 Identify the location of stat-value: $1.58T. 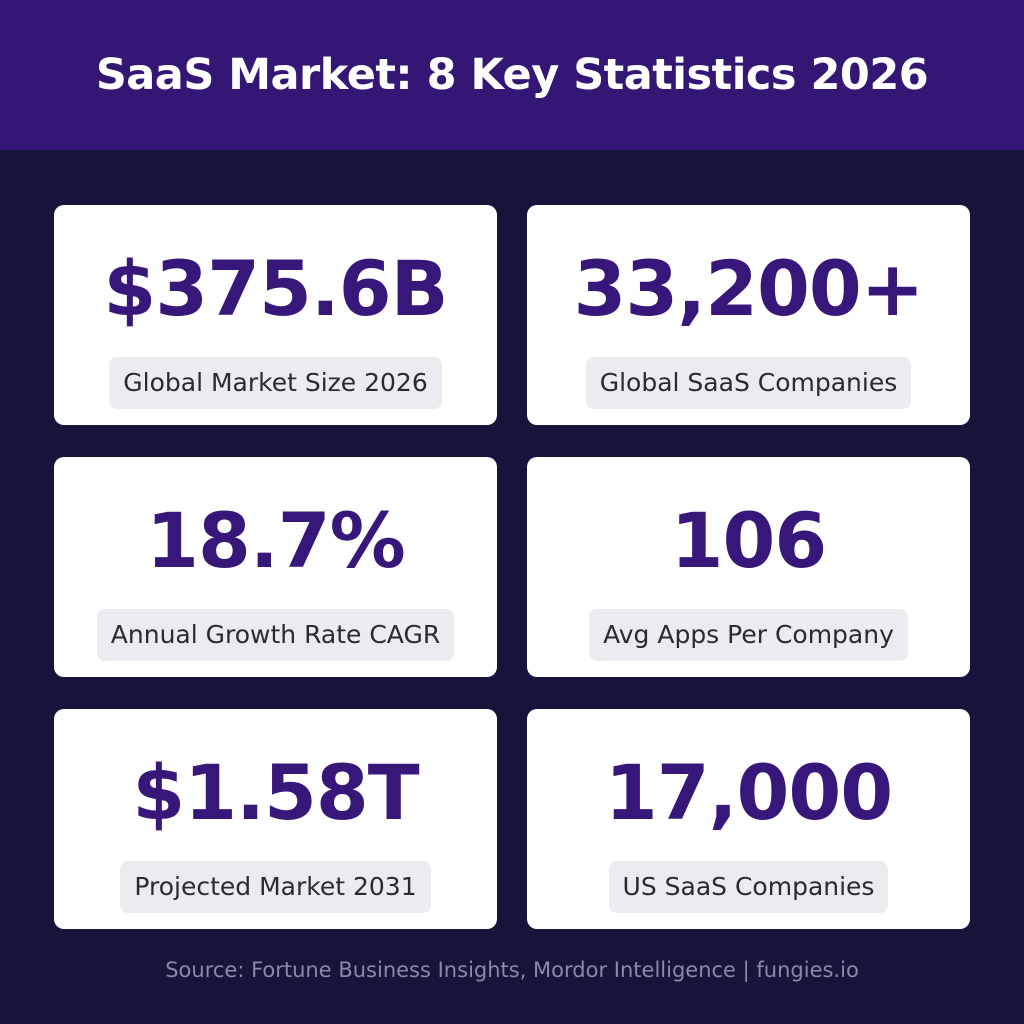
(275, 792).